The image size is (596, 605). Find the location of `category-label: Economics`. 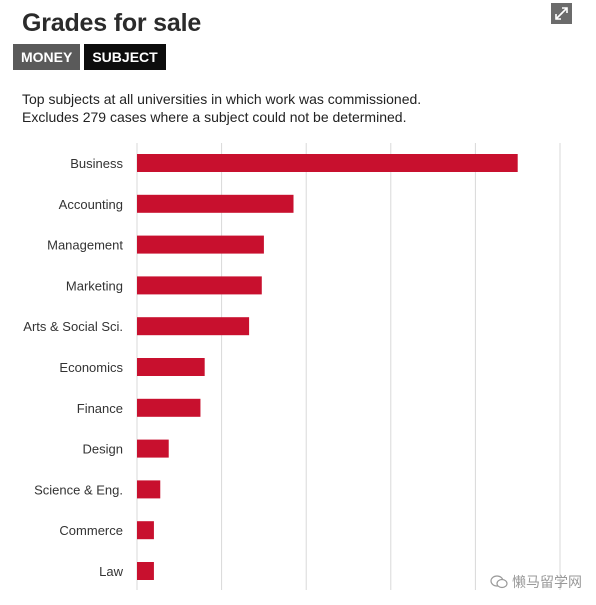

category-label: Economics is located at coordinates (91, 367).